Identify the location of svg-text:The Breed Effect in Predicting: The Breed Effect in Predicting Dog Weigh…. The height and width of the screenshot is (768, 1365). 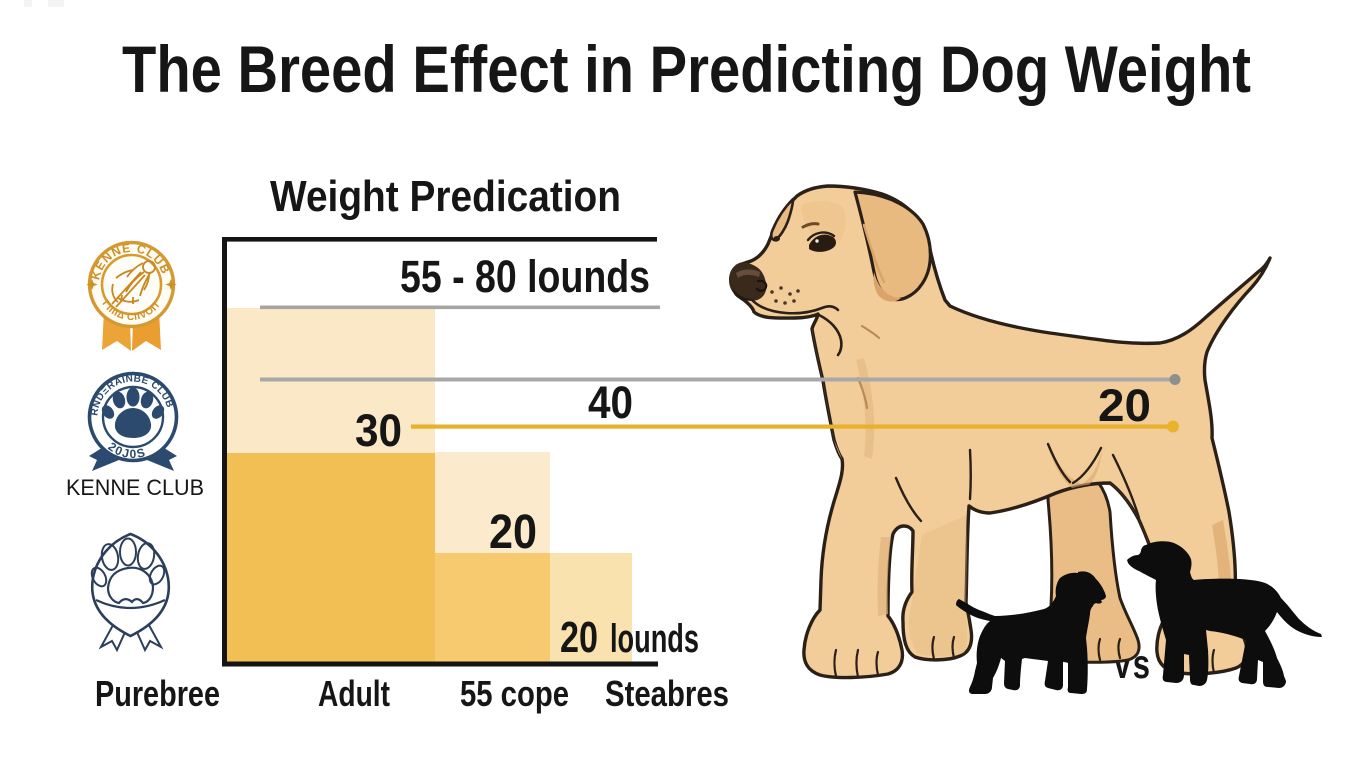
(686, 69).